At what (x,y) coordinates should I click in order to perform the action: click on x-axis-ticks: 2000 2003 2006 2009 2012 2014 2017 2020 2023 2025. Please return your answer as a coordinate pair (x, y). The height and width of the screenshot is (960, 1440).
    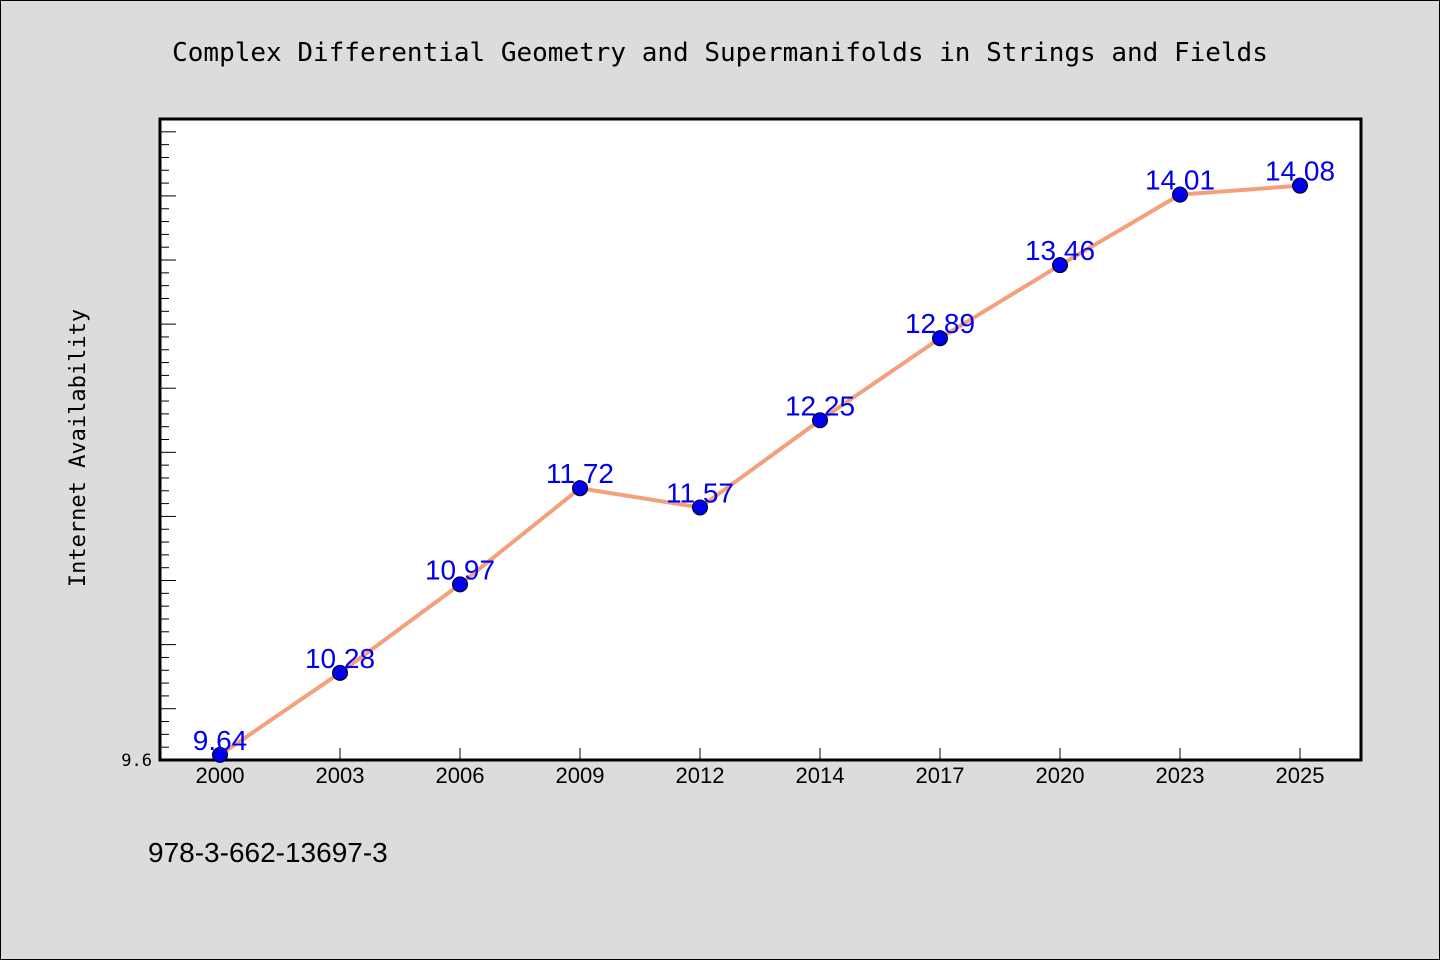
    Looking at the image, I should click on (760, 768).